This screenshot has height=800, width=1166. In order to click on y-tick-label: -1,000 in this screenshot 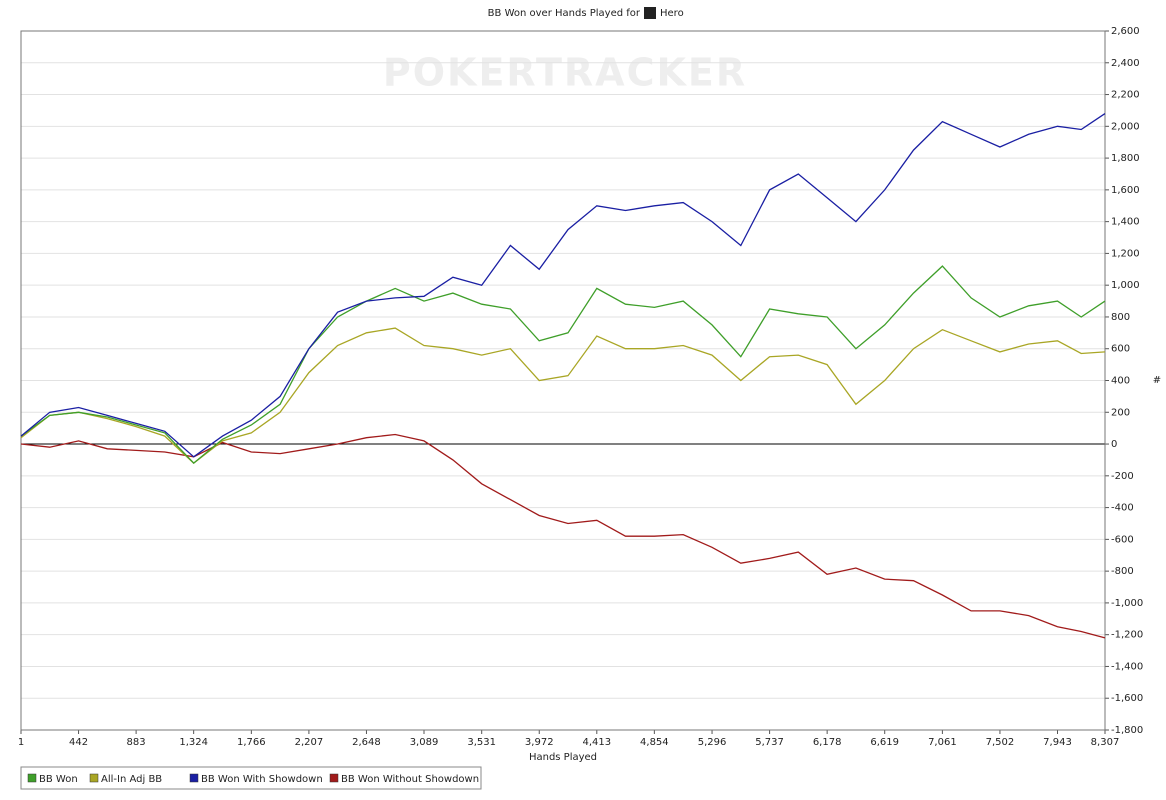, I will do `click(1127, 603)`.